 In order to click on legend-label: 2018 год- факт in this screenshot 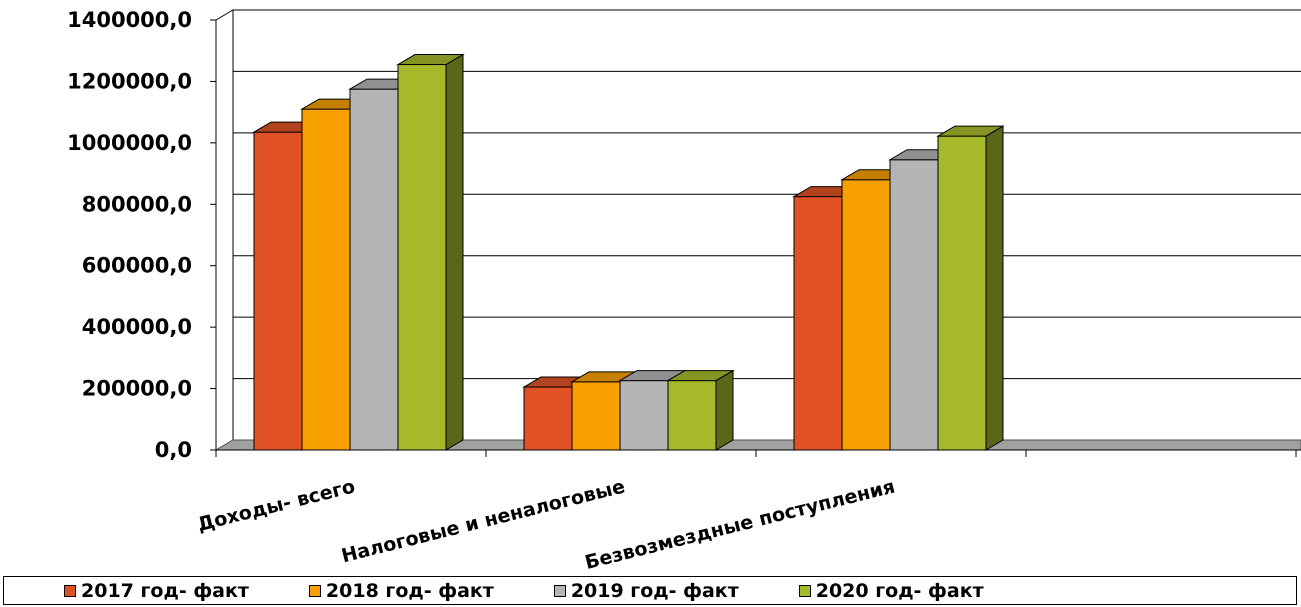, I will do `click(409, 590)`.